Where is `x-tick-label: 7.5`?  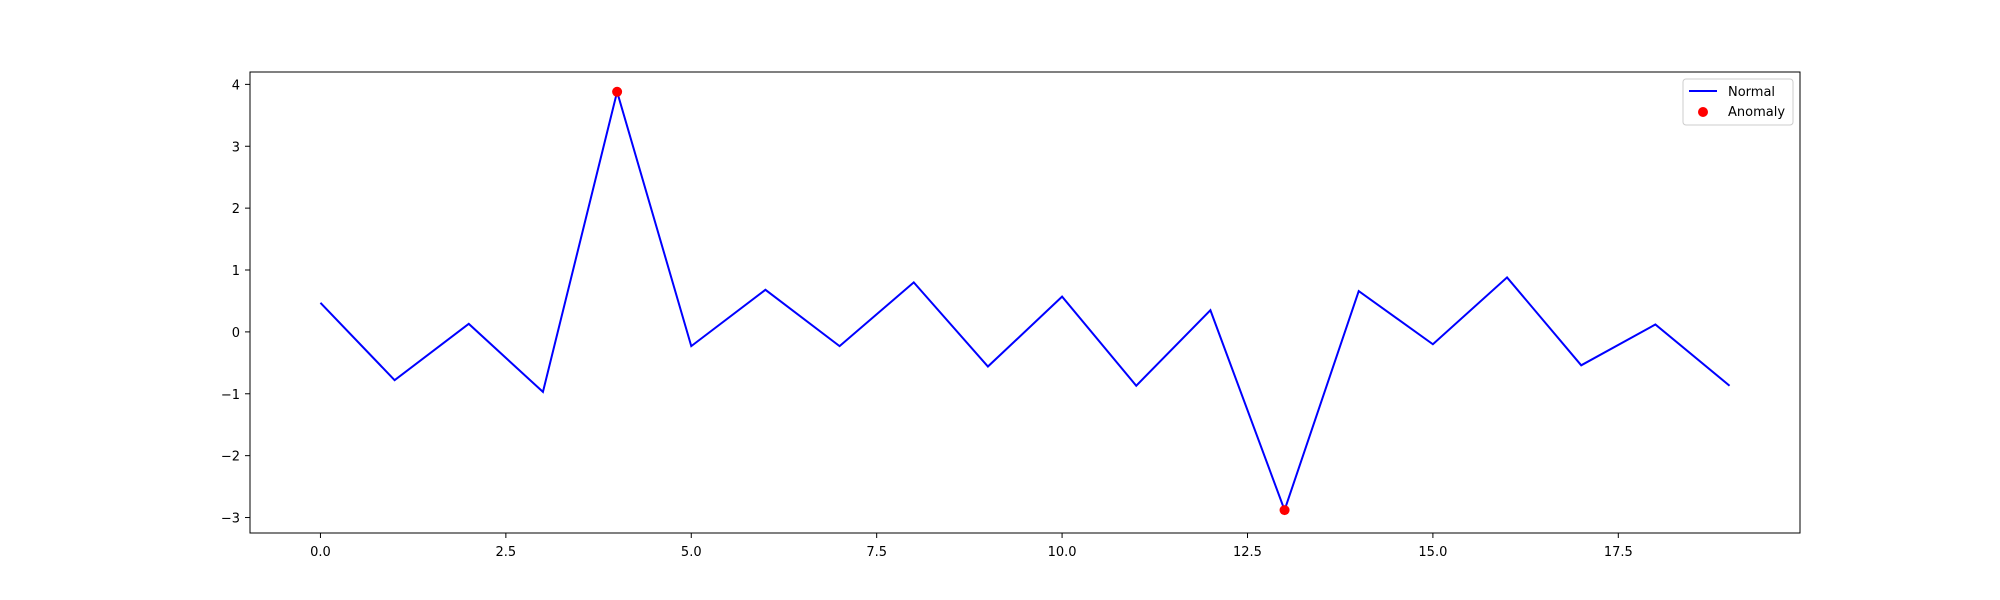 x-tick-label: 7.5 is located at coordinates (876, 552).